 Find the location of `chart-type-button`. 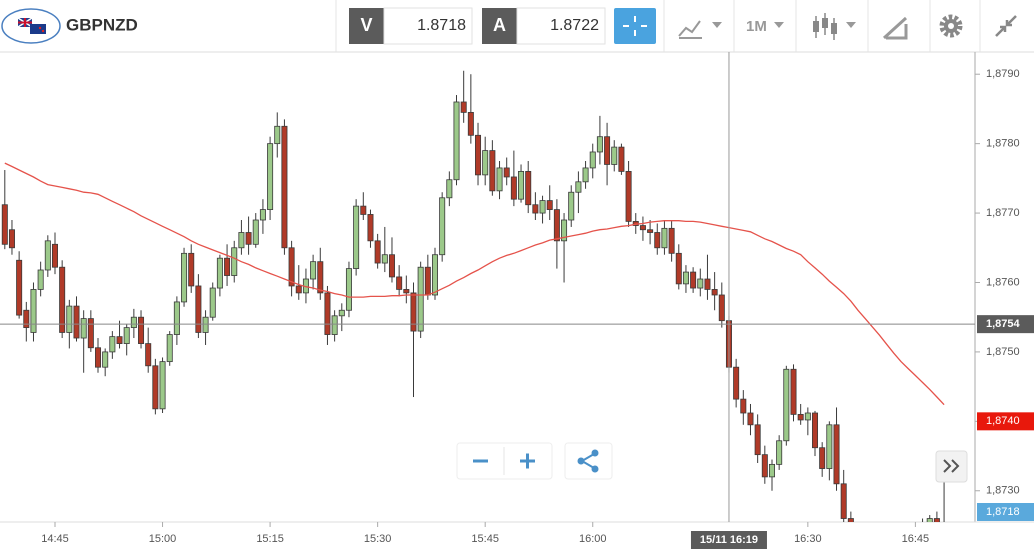

chart-type-button is located at coordinates (700, 29).